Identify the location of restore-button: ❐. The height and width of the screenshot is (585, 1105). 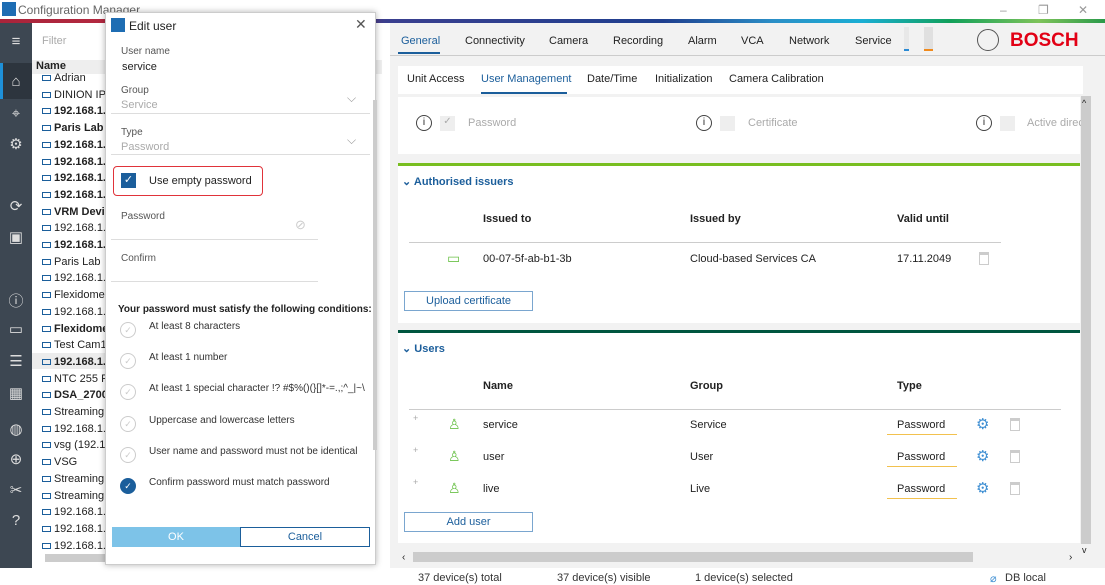
(1043, 10).